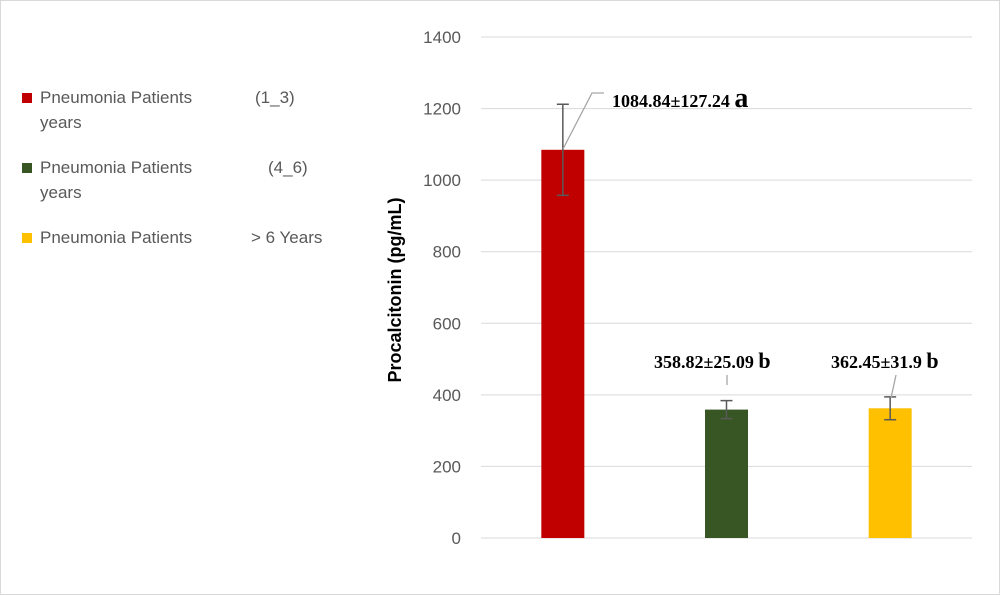 Image resolution: width=1000 pixels, height=595 pixels. Describe the element at coordinates (288, 167) in the screenshot. I see `legend-age-range: (4_6)` at that location.